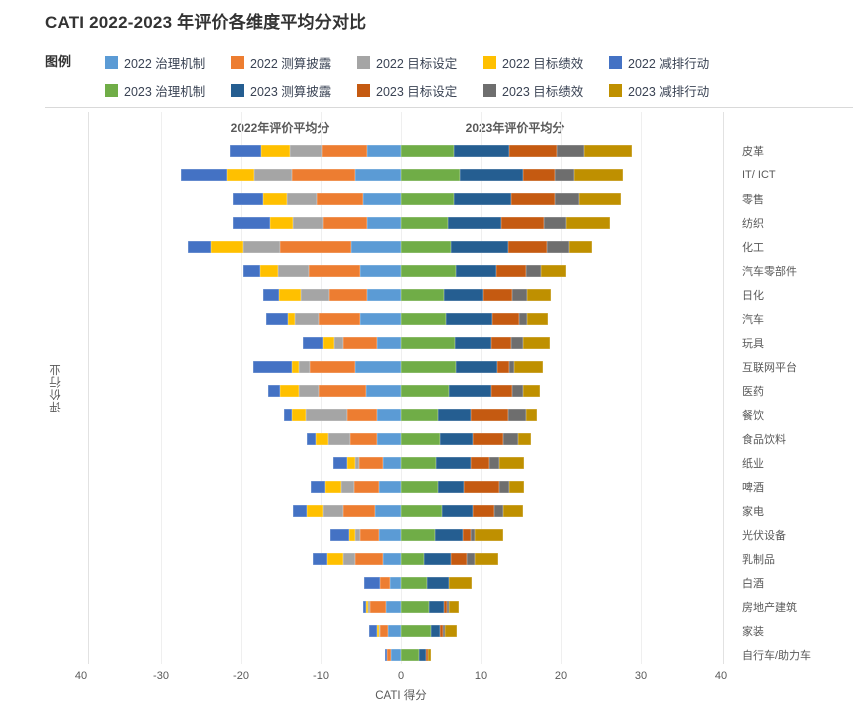  Describe the element at coordinates (291, 63) in the screenshot. I see `legend-item-label: 2022 测算披露` at that location.